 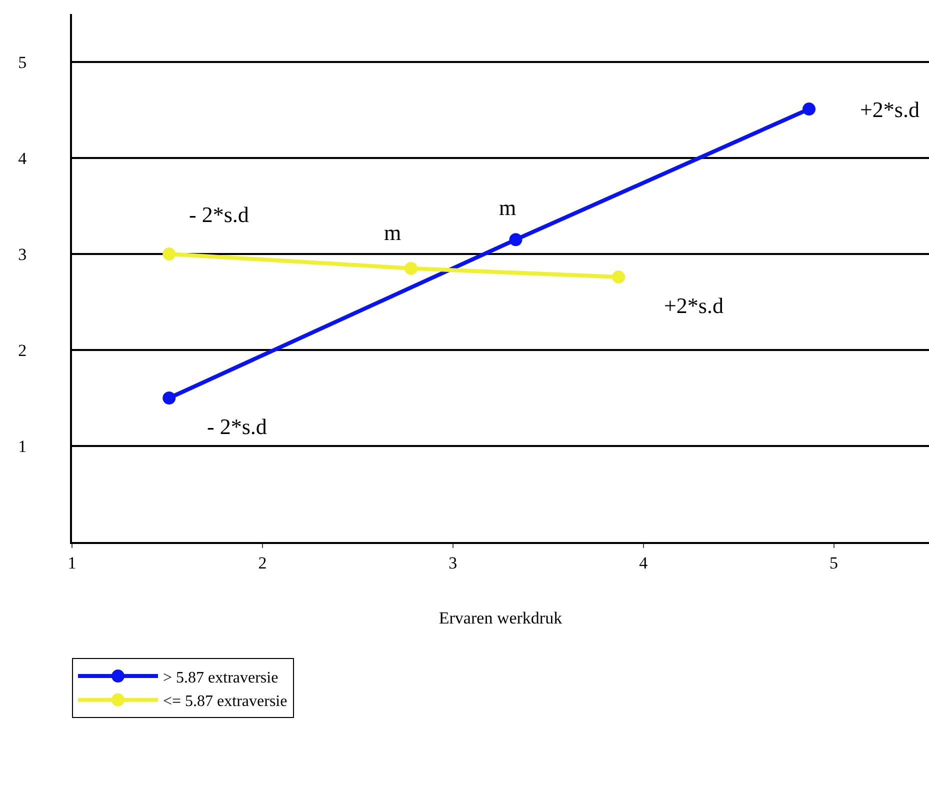 What do you see at coordinates (22, 254) in the screenshot?
I see `y-tick-label: 3` at bounding box center [22, 254].